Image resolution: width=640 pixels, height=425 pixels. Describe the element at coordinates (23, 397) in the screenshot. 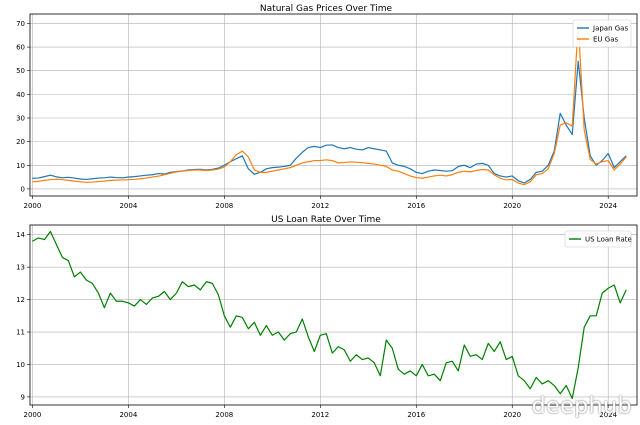

I see `y-tick-label: 9` at that location.